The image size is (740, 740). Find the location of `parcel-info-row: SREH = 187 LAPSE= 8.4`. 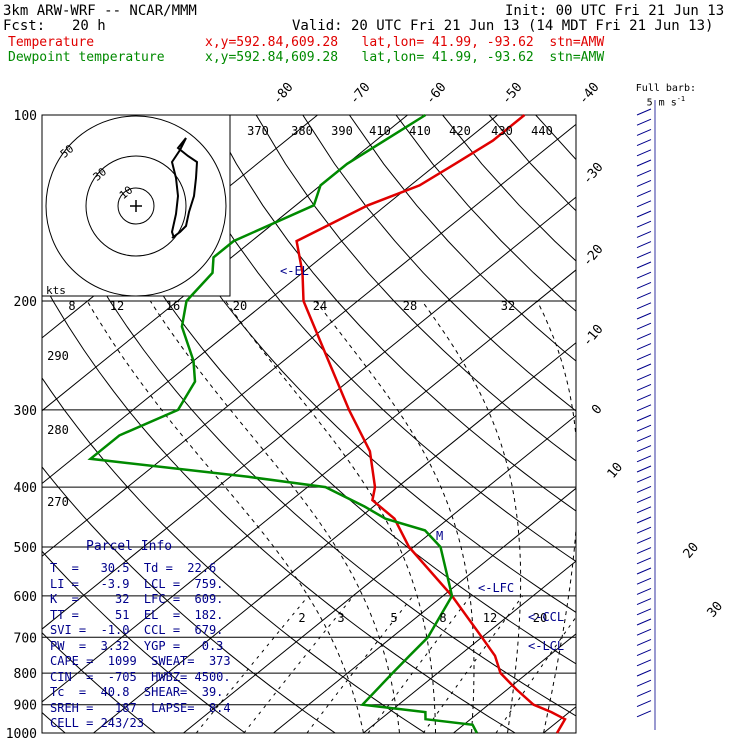

parcel-info-row: SREH = 187 LAPSE= 8.4 is located at coordinates (140, 707).